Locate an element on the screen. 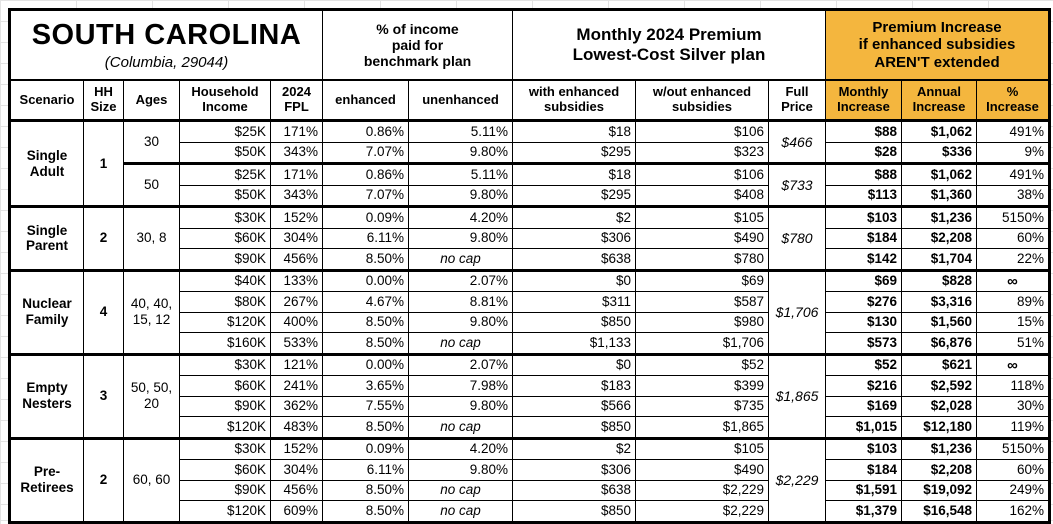 The height and width of the screenshot is (524, 1053). without-subsidies-cell: $1,706 is located at coordinates (702, 343).